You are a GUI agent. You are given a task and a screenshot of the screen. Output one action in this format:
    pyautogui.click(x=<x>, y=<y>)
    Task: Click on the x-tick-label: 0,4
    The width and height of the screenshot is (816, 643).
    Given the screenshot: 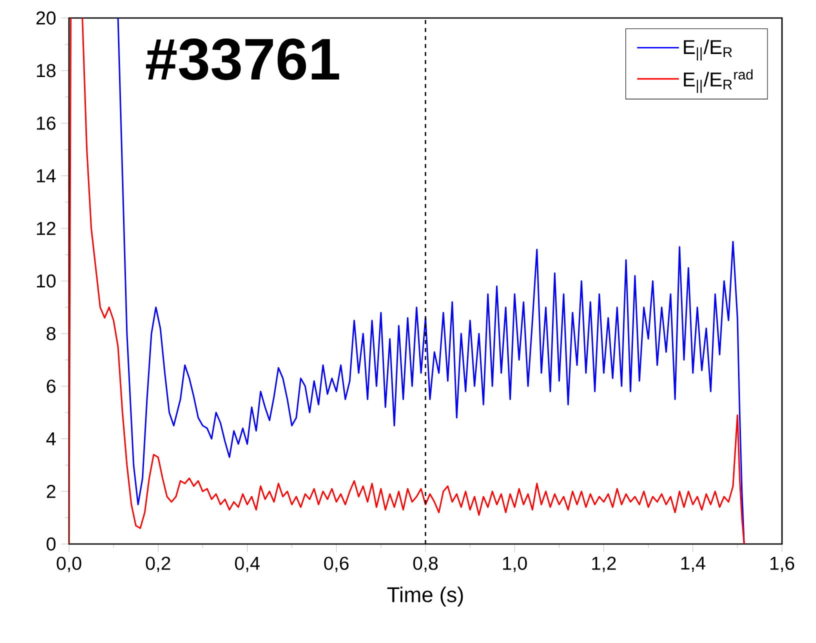 What is the action you would take?
    pyautogui.click(x=247, y=564)
    